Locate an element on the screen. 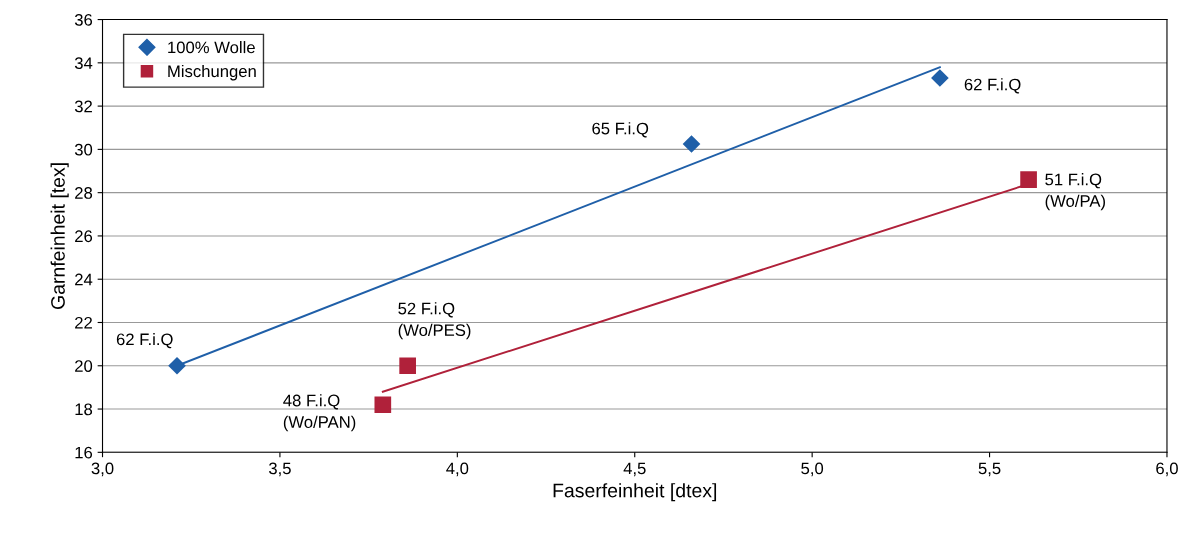  legend-label: 100% Wolle is located at coordinates (211, 47).